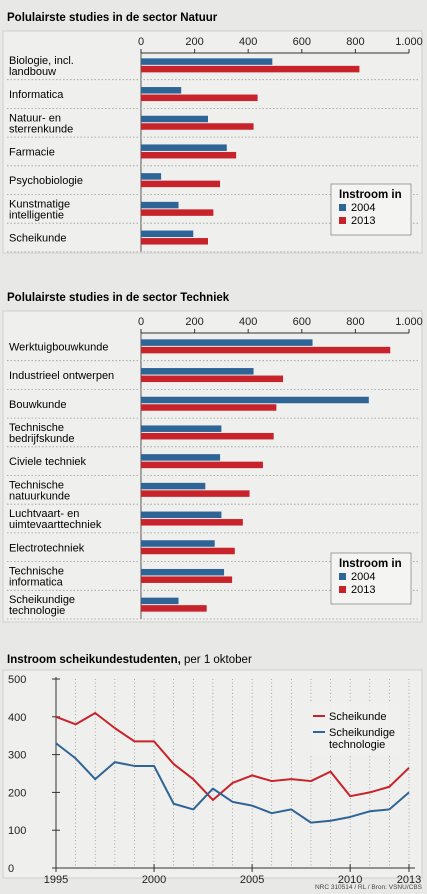  What do you see at coordinates (46, 181) in the screenshot?
I see `category-label: Psychobiologie` at bounding box center [46, 181].